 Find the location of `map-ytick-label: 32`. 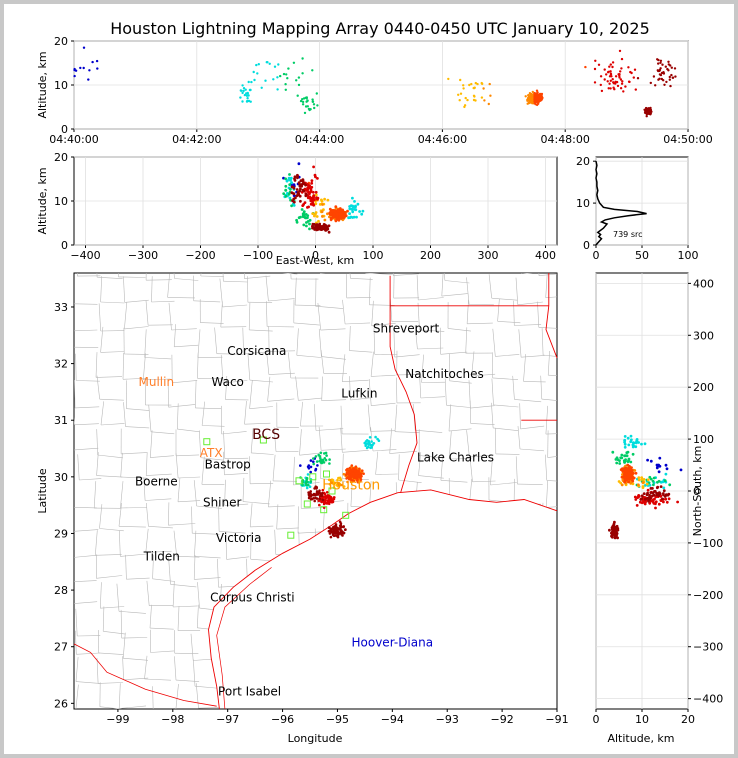

map-ytick-label: 32 is located at coordinates (61, 364).